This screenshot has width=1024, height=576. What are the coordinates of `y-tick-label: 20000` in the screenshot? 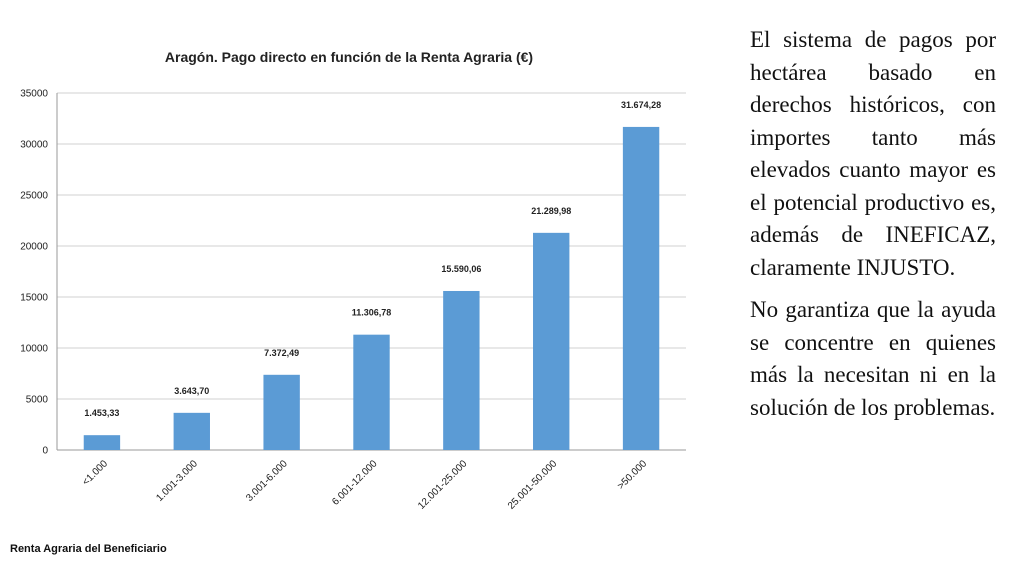 It's located at (34, 247).